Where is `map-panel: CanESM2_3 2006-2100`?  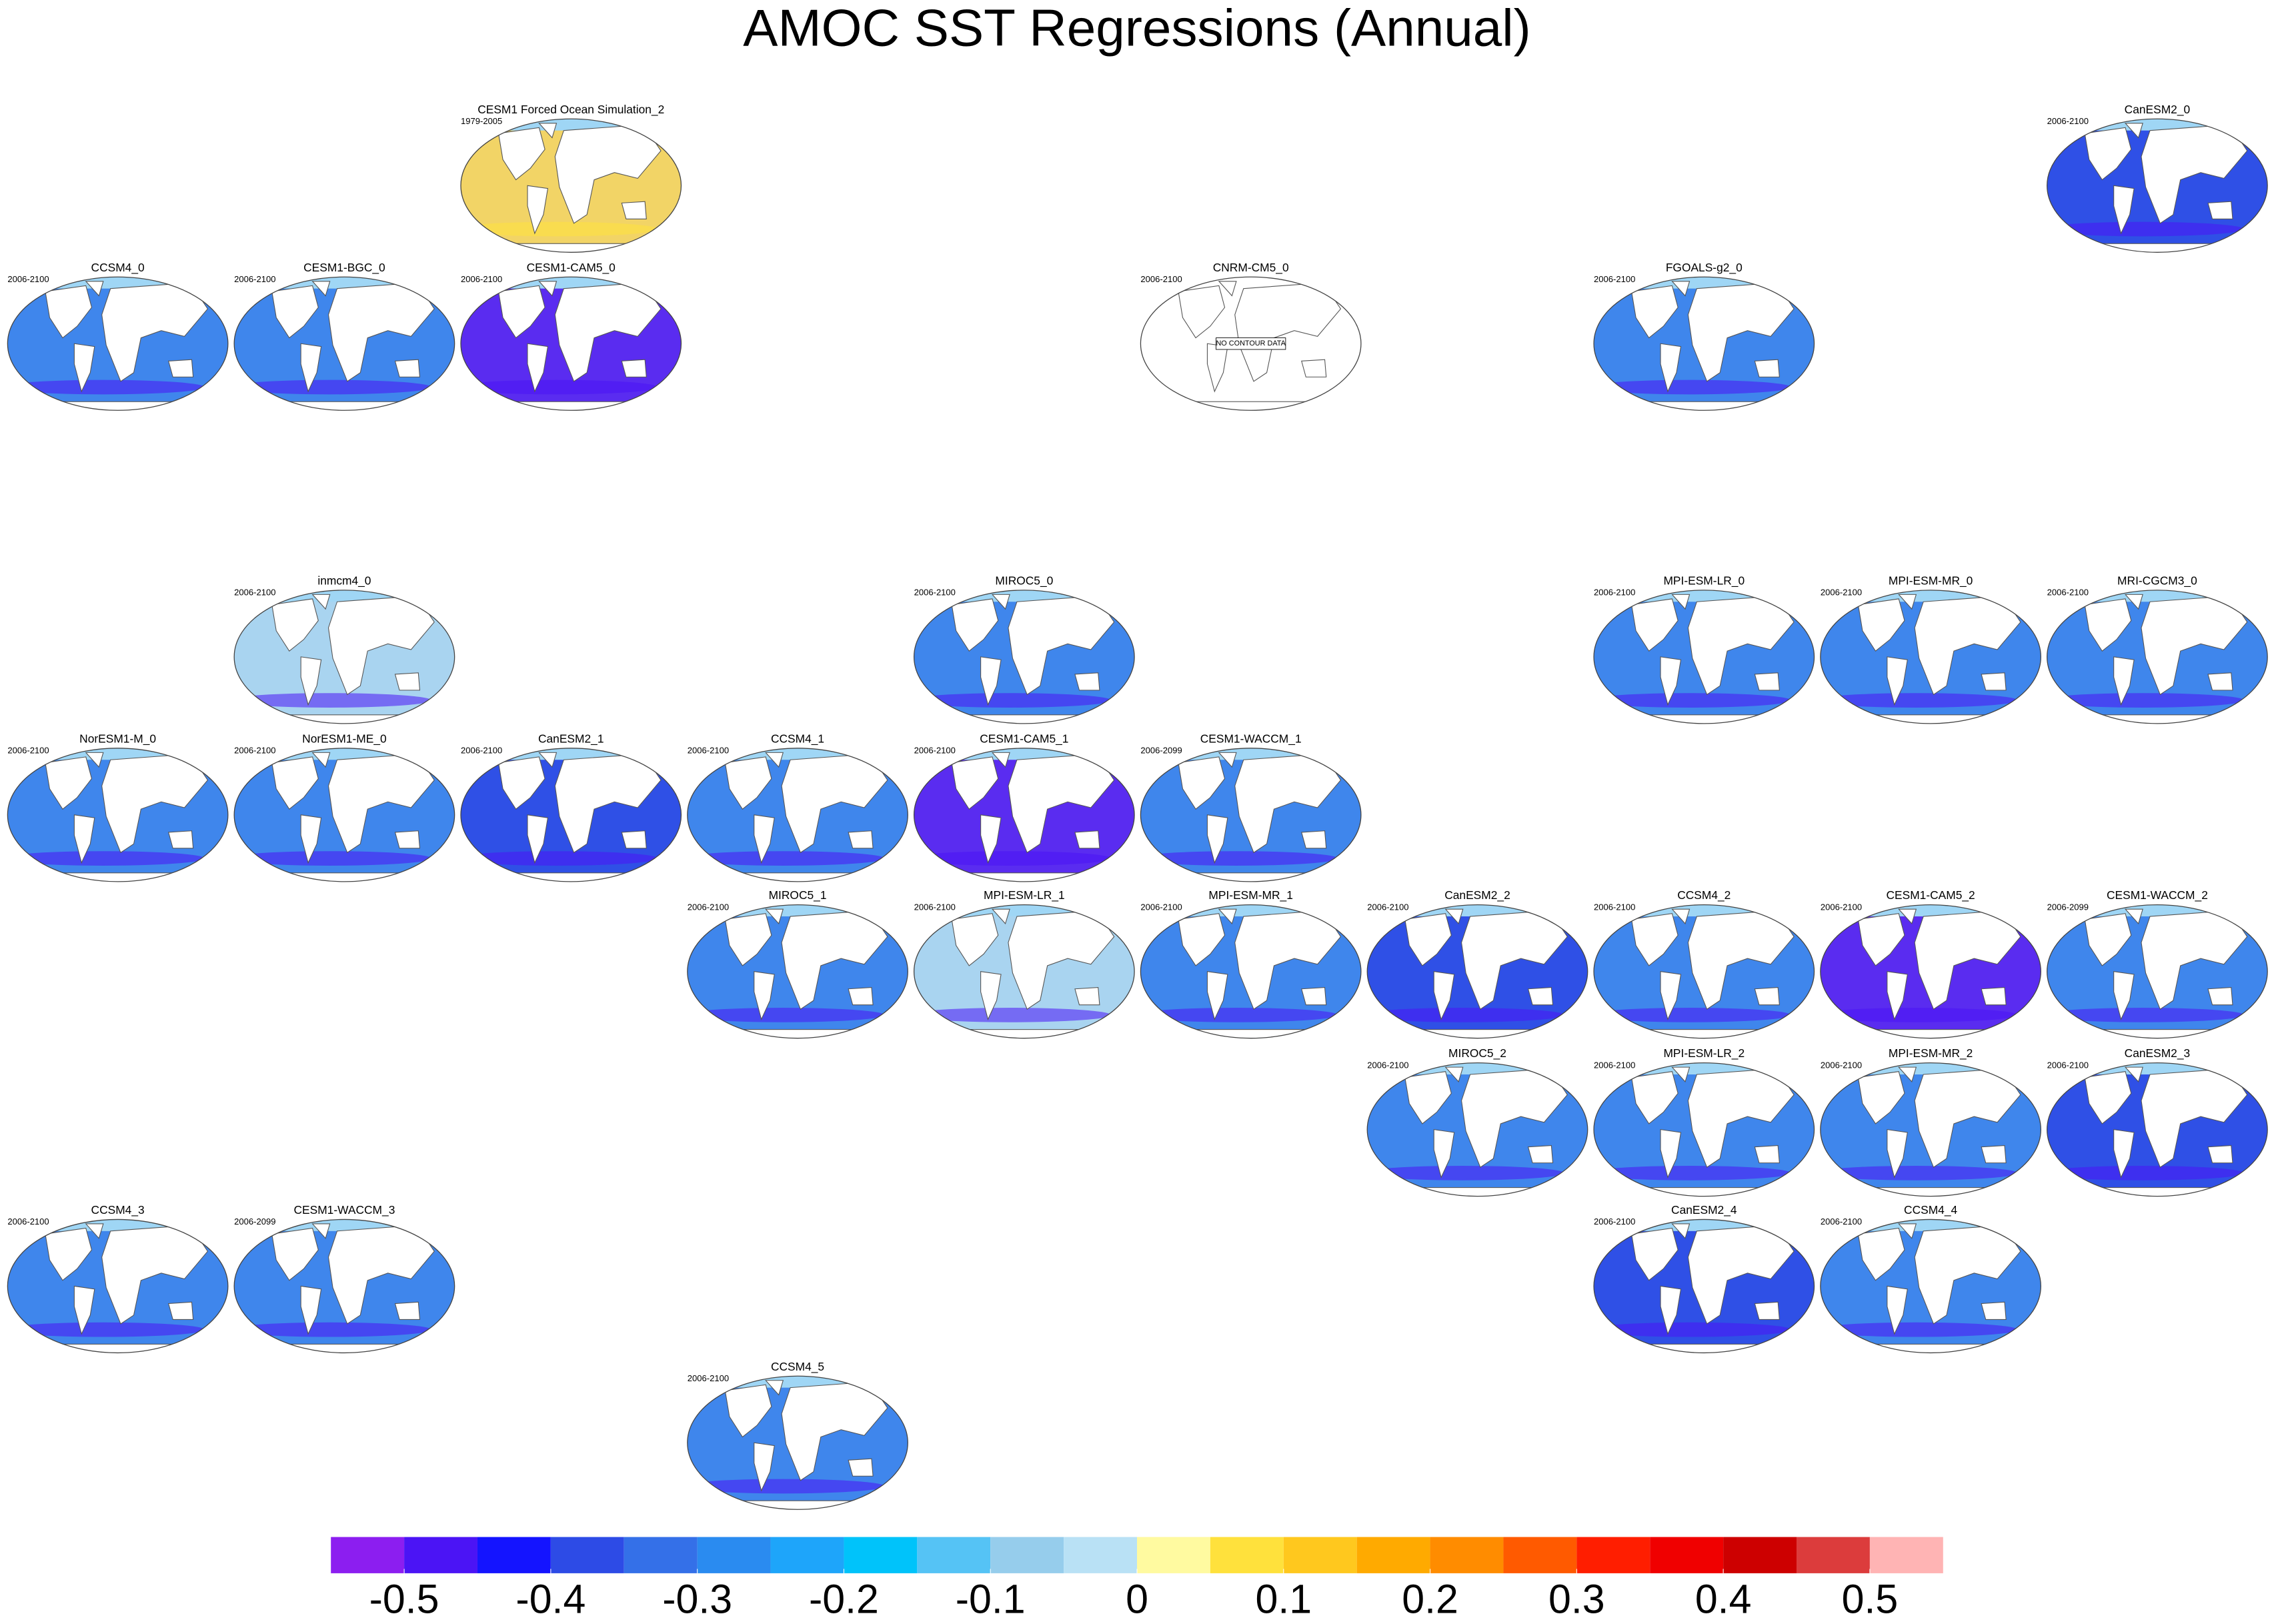
map-panel: CanESM2_3 2006-2100 is located at coordinates (2157, 1121).